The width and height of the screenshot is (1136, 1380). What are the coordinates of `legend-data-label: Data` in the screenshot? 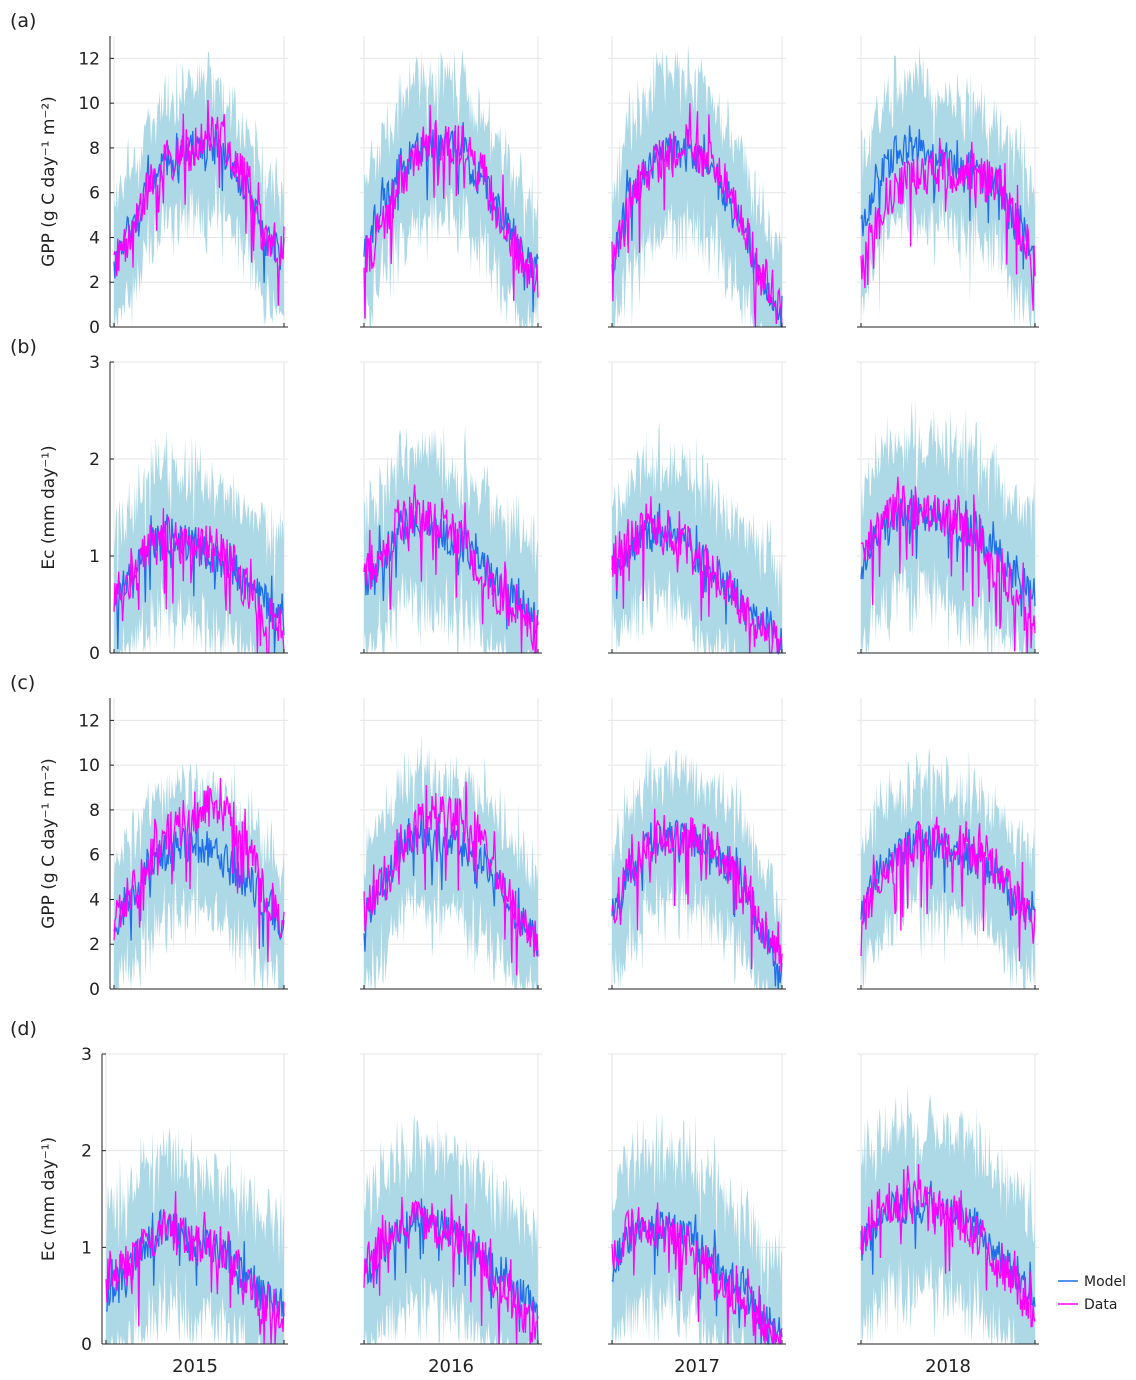 It's located at (1100, 1305).